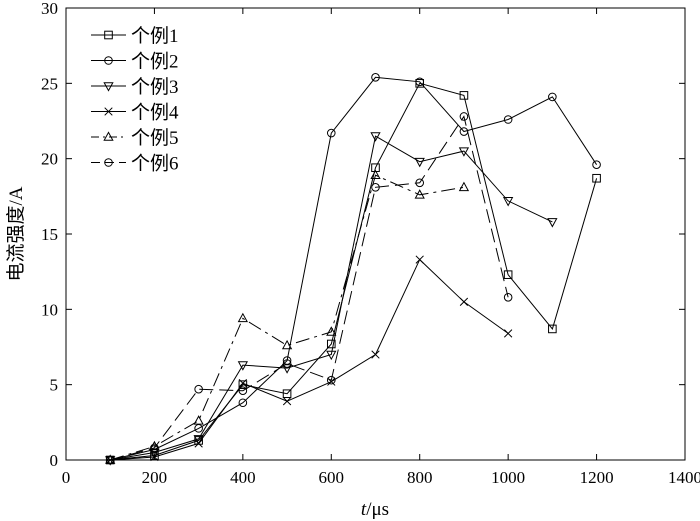 Image resolution: width=700 pixels, height=521 pixels. Describe the element at coordinates (364, 509) in the screenshot. I see `x-axis-label-variable: t` at that location.